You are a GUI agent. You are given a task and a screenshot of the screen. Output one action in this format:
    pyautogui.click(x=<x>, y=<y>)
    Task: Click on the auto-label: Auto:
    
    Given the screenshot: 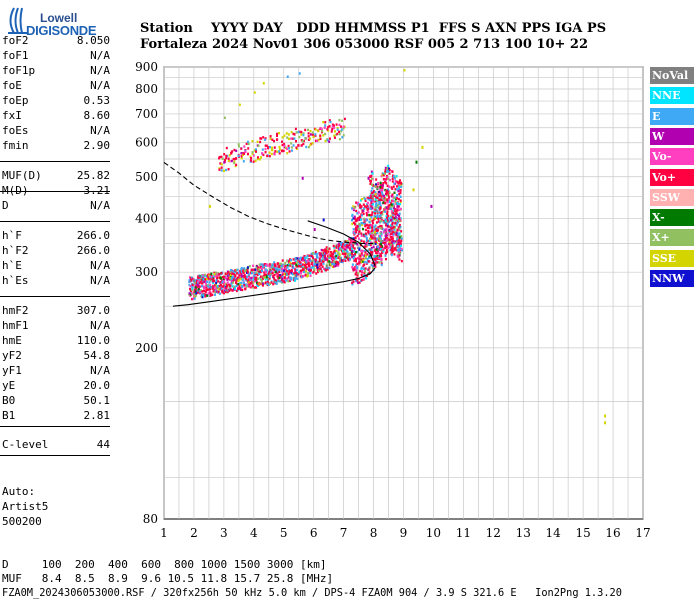 What is the action you would take?
    pyautogui.click(x=19, y=491)
    